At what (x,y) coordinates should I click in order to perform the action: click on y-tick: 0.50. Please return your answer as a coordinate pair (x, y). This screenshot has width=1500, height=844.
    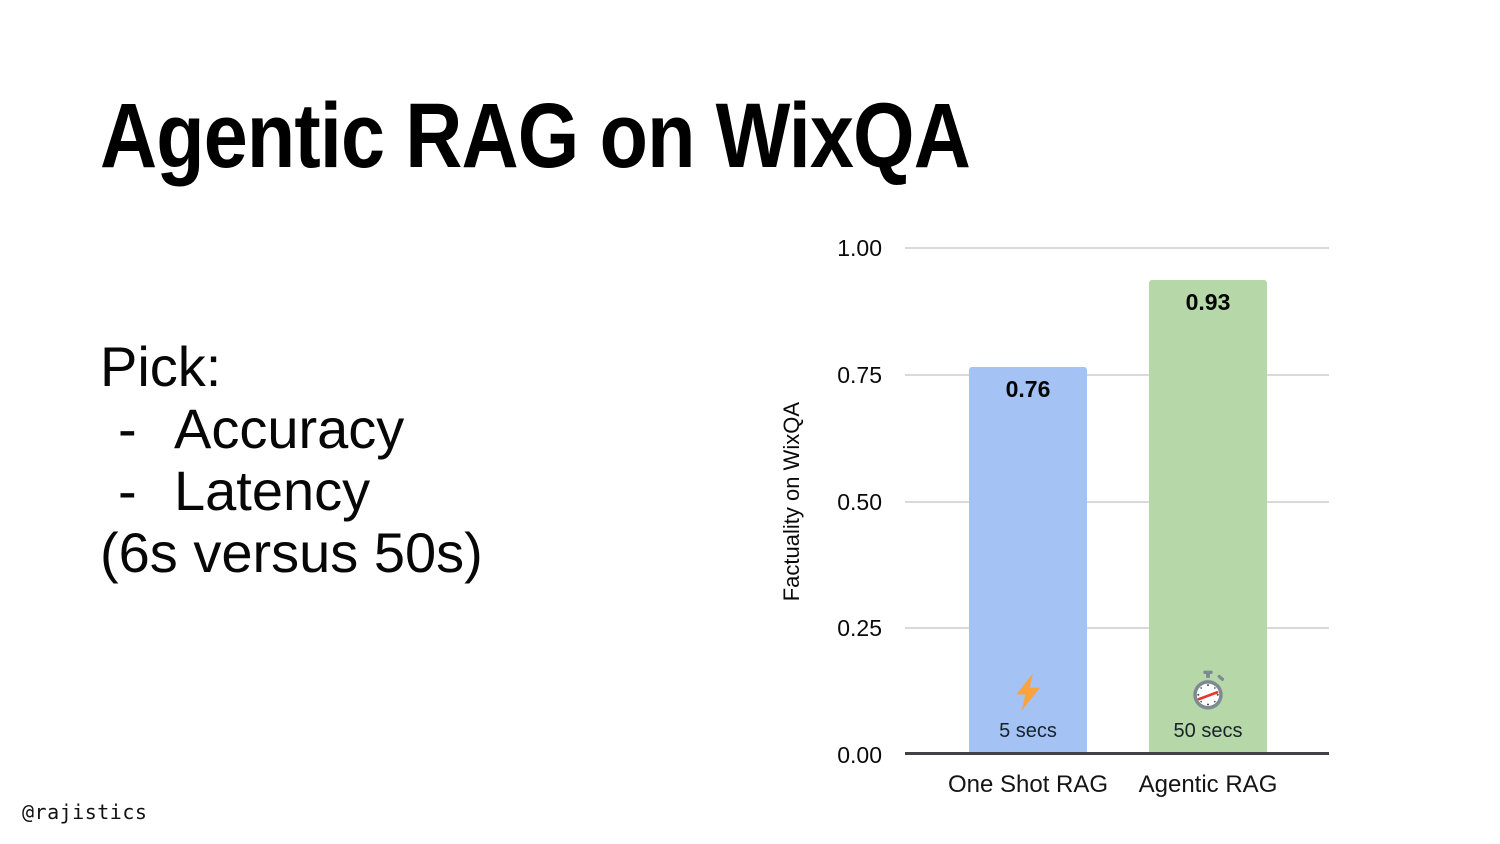
    Looking at the image, I should click on (859, 502).